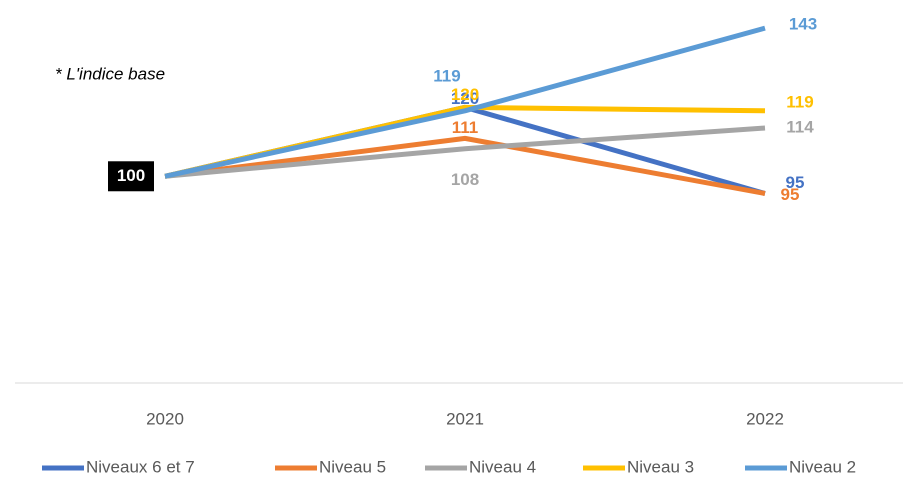 Image resolution: width=903 pixels, height=481 pixels. I want to click on data-label: 114, so click(800, 127).